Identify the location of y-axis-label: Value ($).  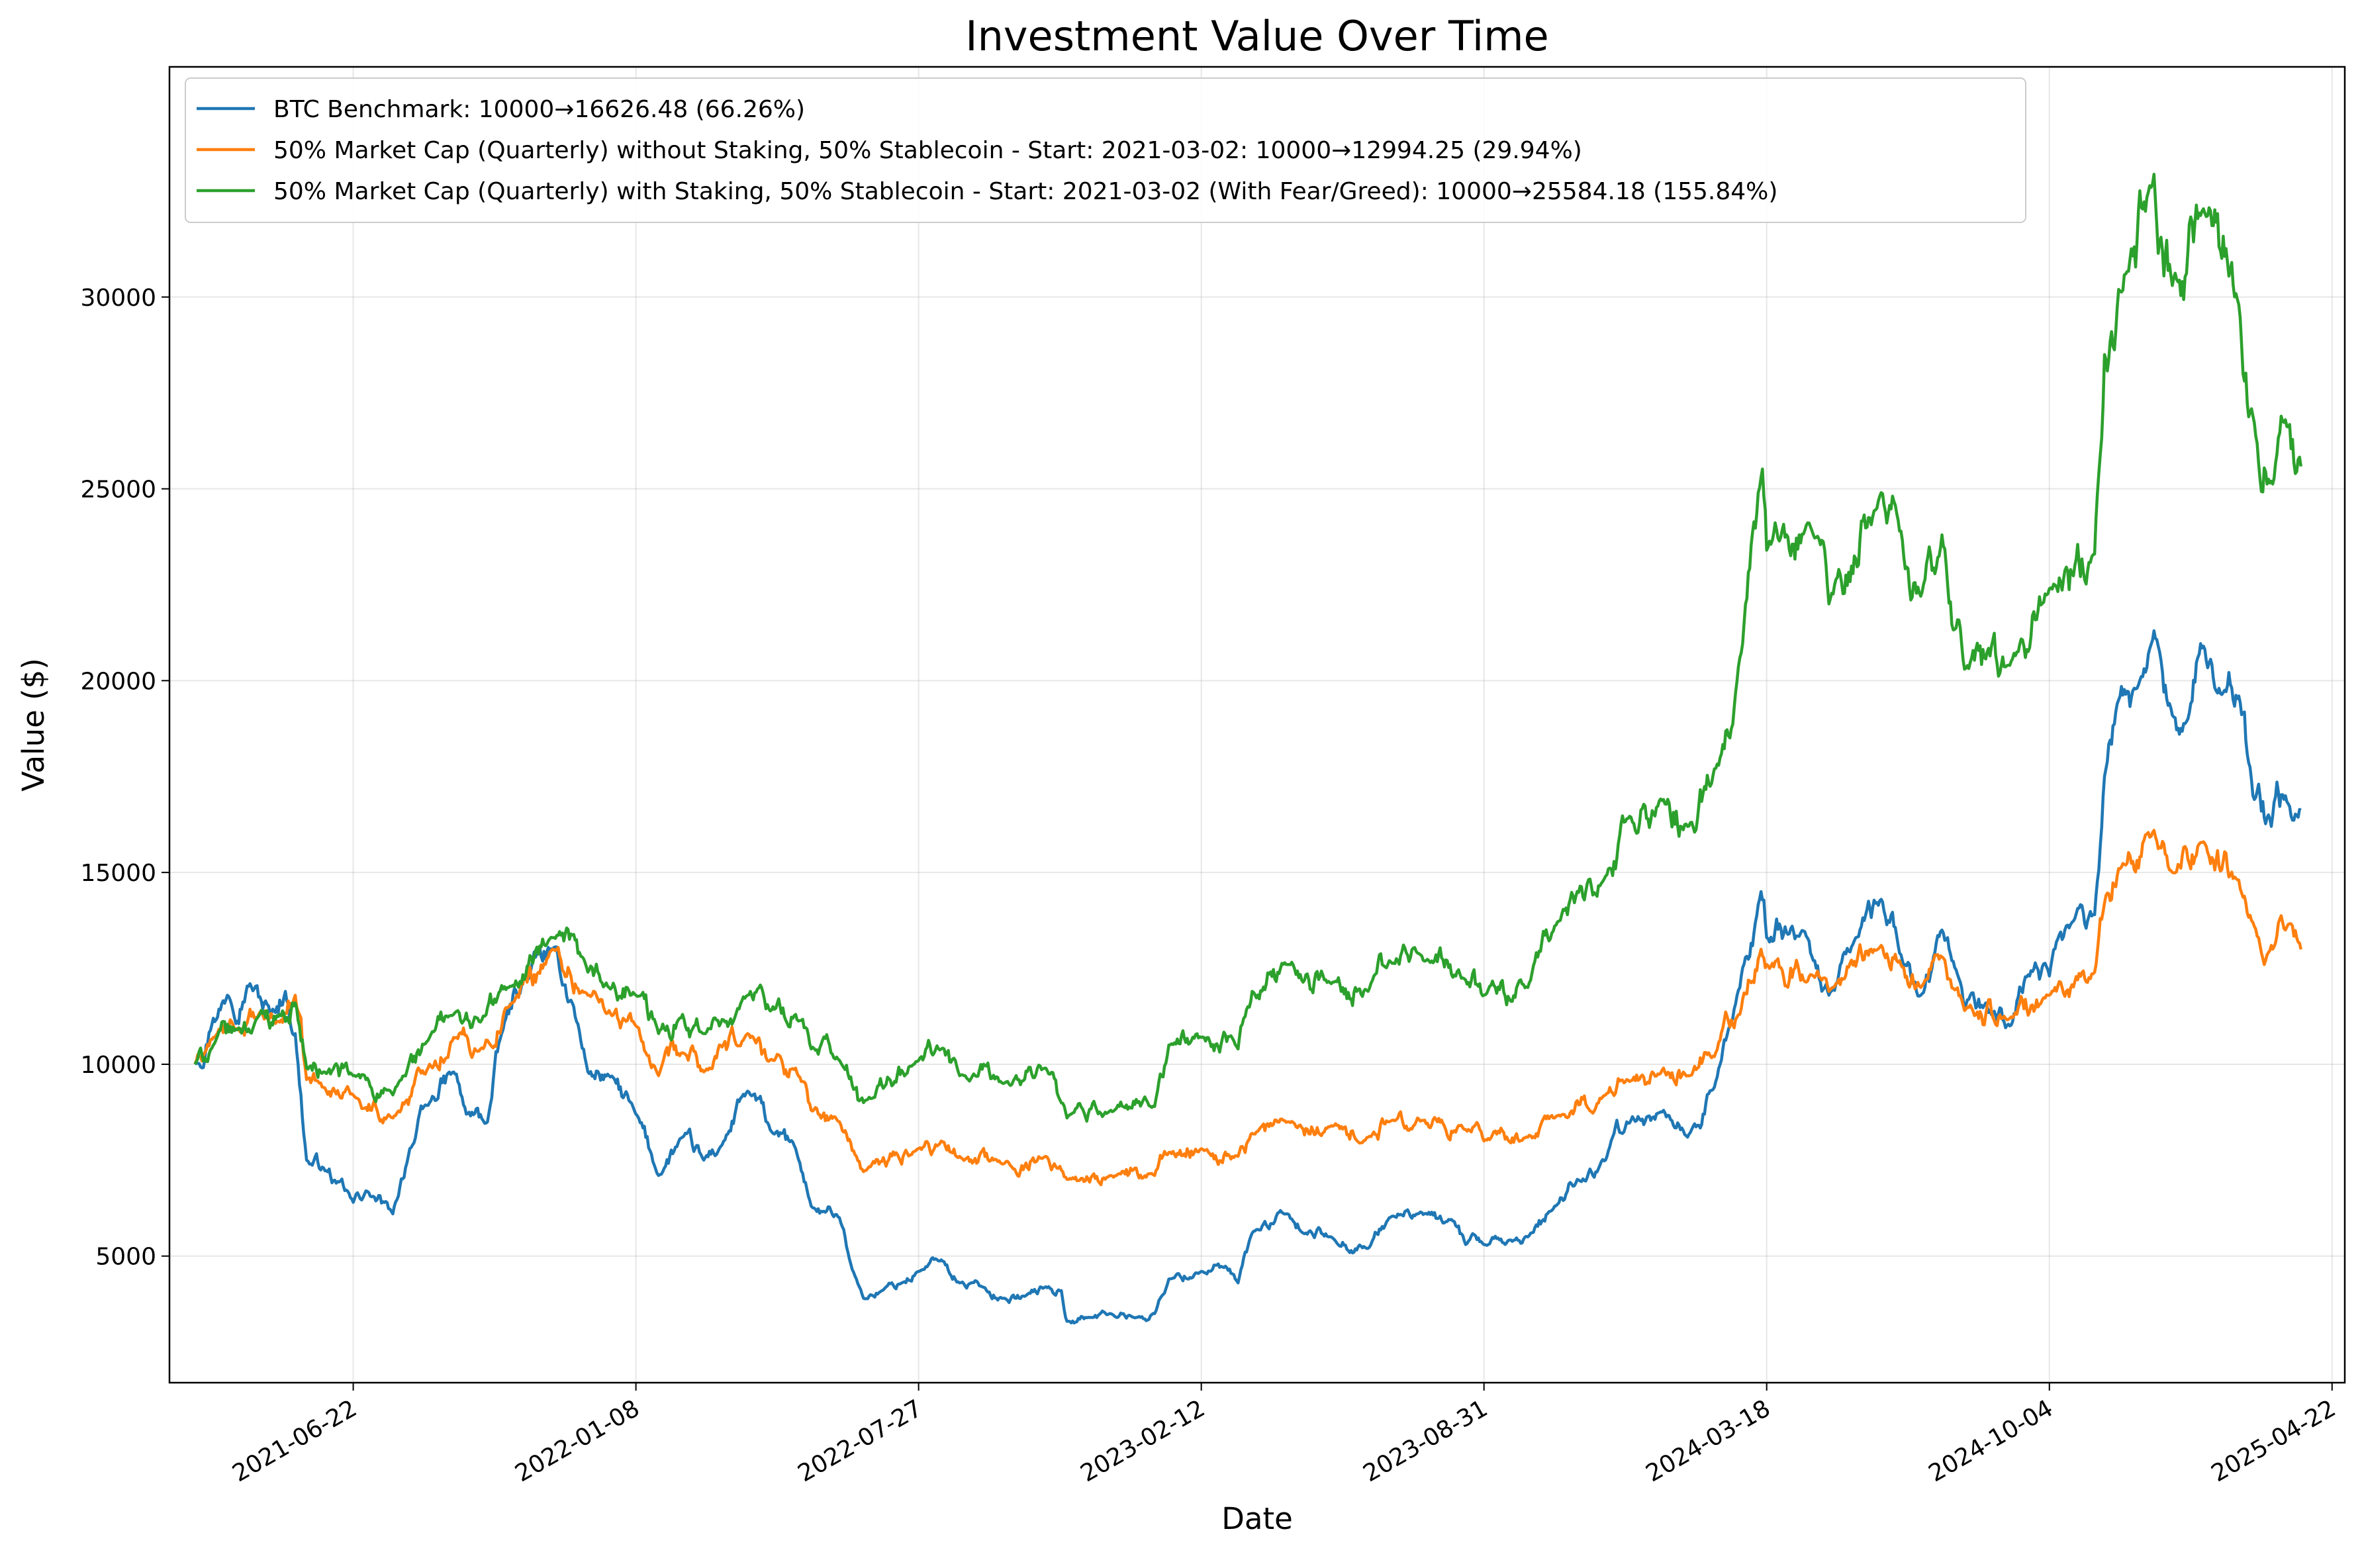
(33, 725).